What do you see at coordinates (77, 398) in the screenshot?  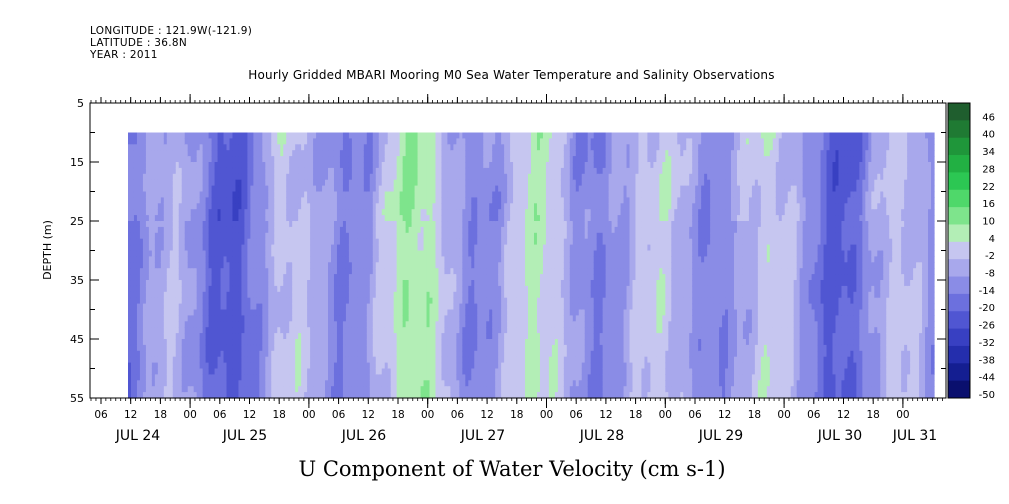 I see `y-tick-label: 55` at bounding box center [77, 398].